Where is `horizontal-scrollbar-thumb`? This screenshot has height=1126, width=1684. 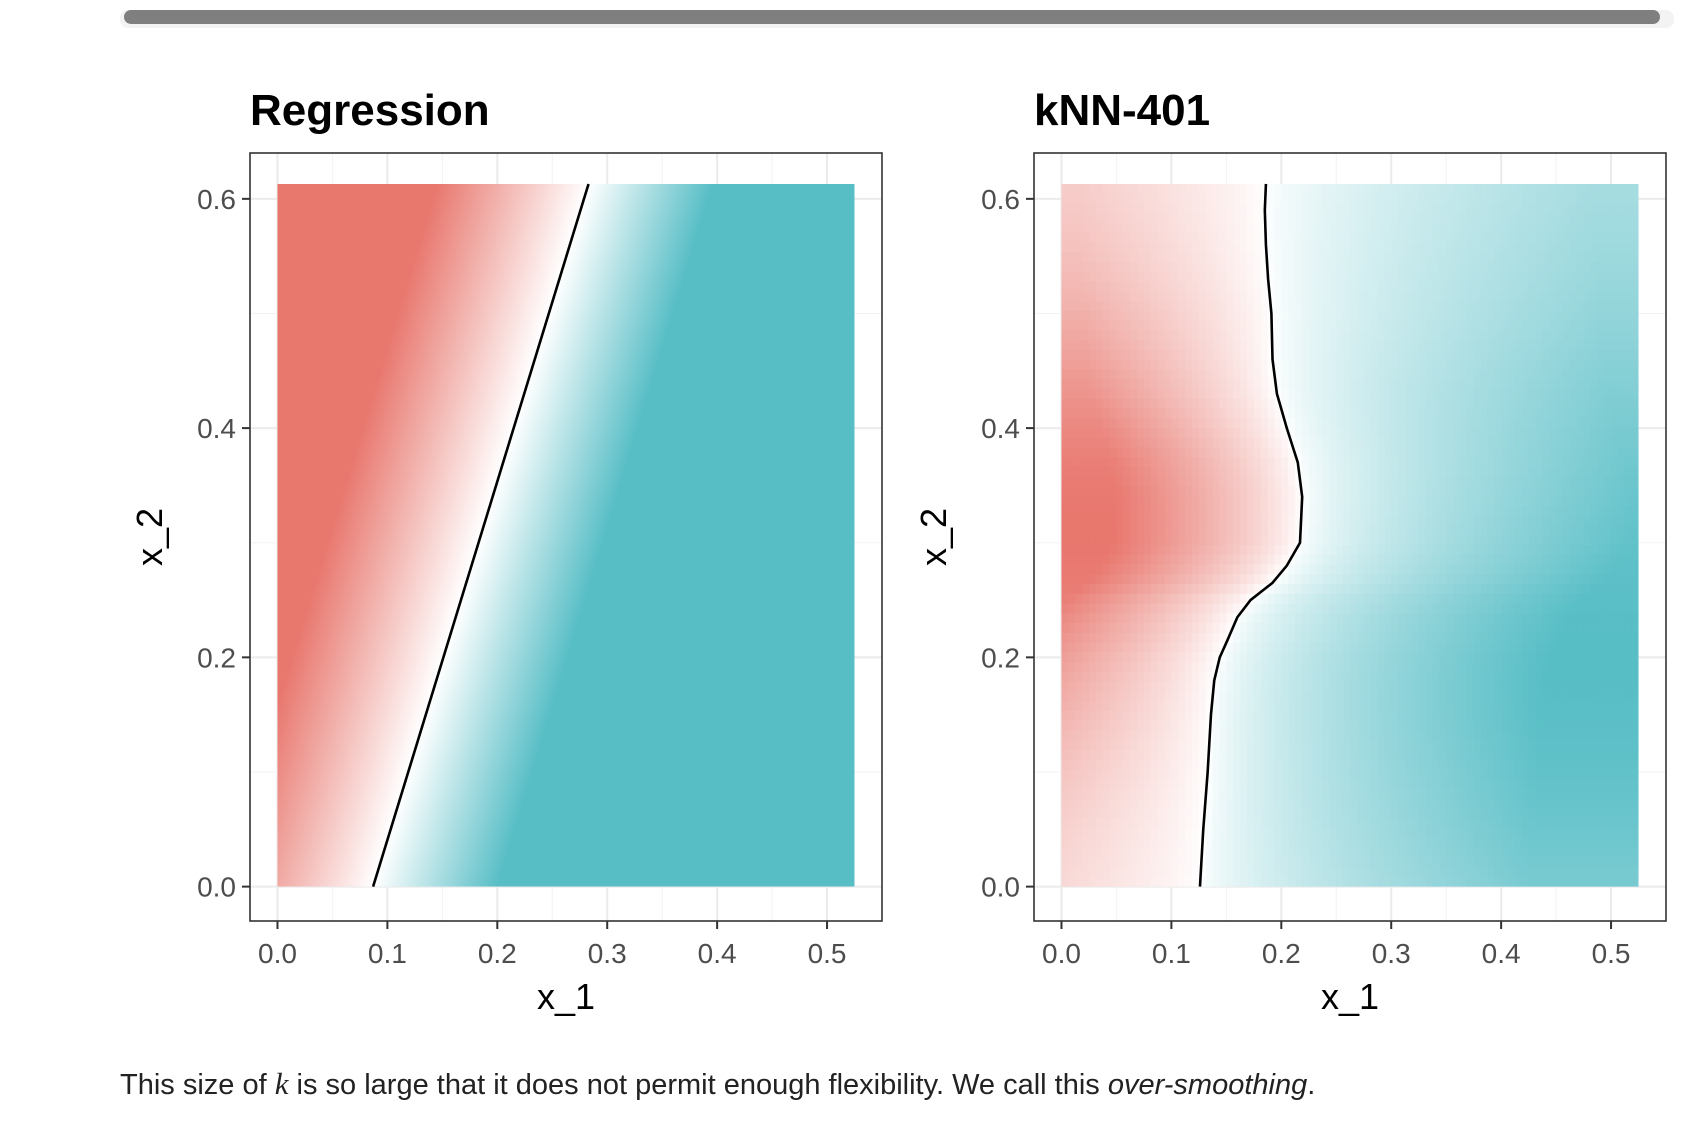 horizontal-scrollbar-thumb is located at coordinates (892, 17).